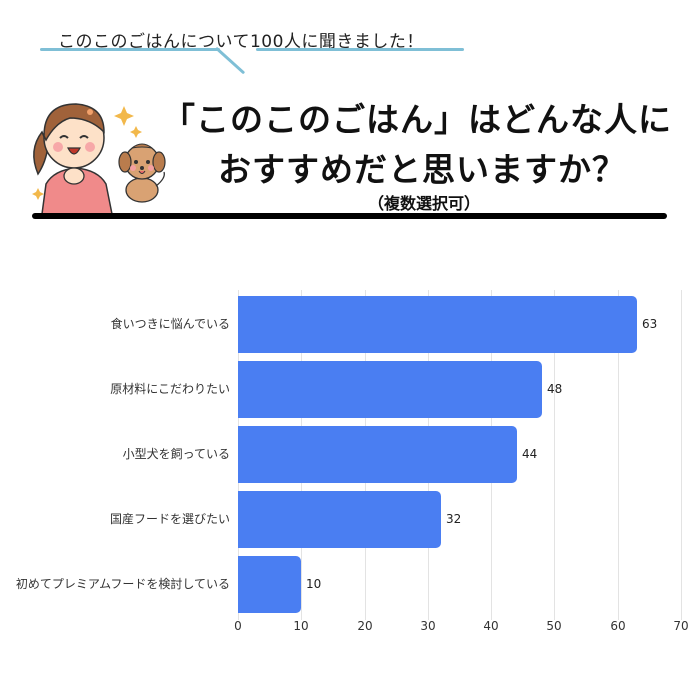 The height and width of the screenshot is (700, 700). I want to click on x-tick-label: 0, so click(238, 626).